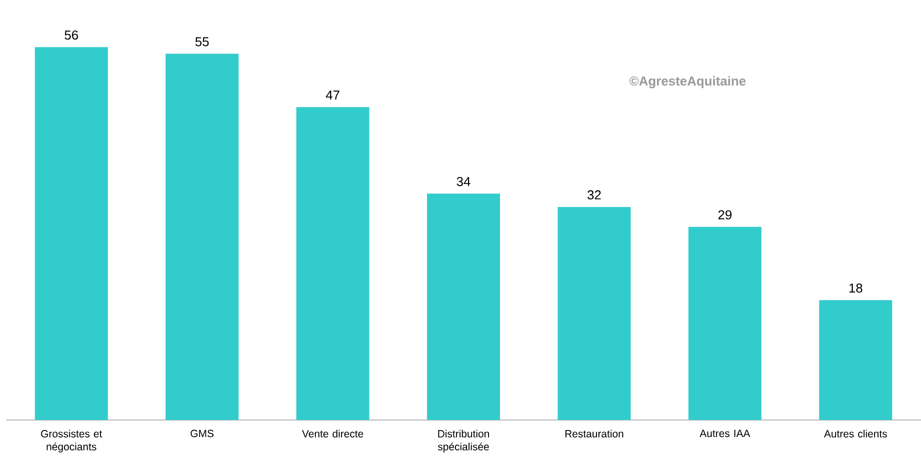  I want to click on data-label: 56, so click(71, 35).